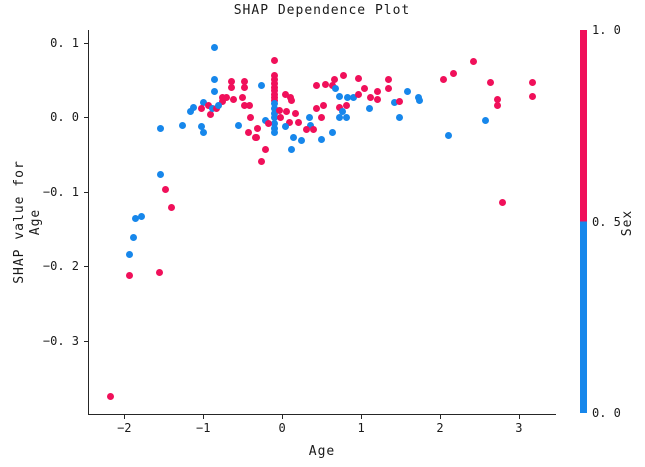 This screenshot has width=645, height=467. Describe the element at coordinates (64, 117) in the screenshot. I see `y-tick-label: 0. 0` at that location.